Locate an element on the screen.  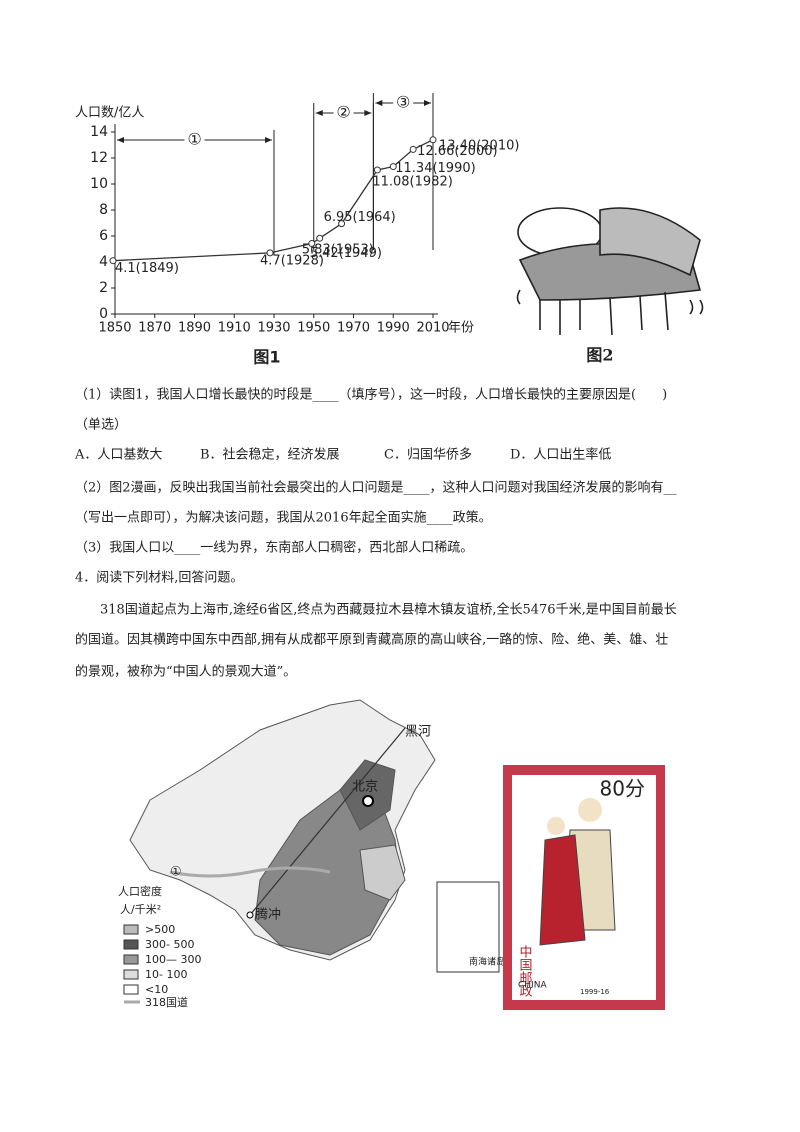
legend-entry: 10- 100 is located at coordinates (166, 974).